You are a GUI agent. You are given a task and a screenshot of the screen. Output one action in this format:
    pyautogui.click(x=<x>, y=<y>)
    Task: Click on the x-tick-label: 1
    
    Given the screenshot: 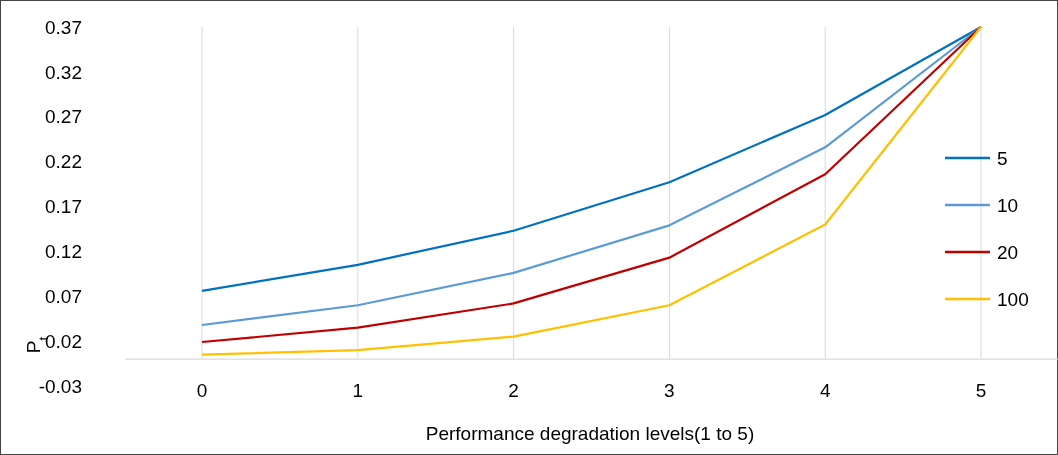 What is the action you would take?
    pyautogui.click(x=358, y=390)
    